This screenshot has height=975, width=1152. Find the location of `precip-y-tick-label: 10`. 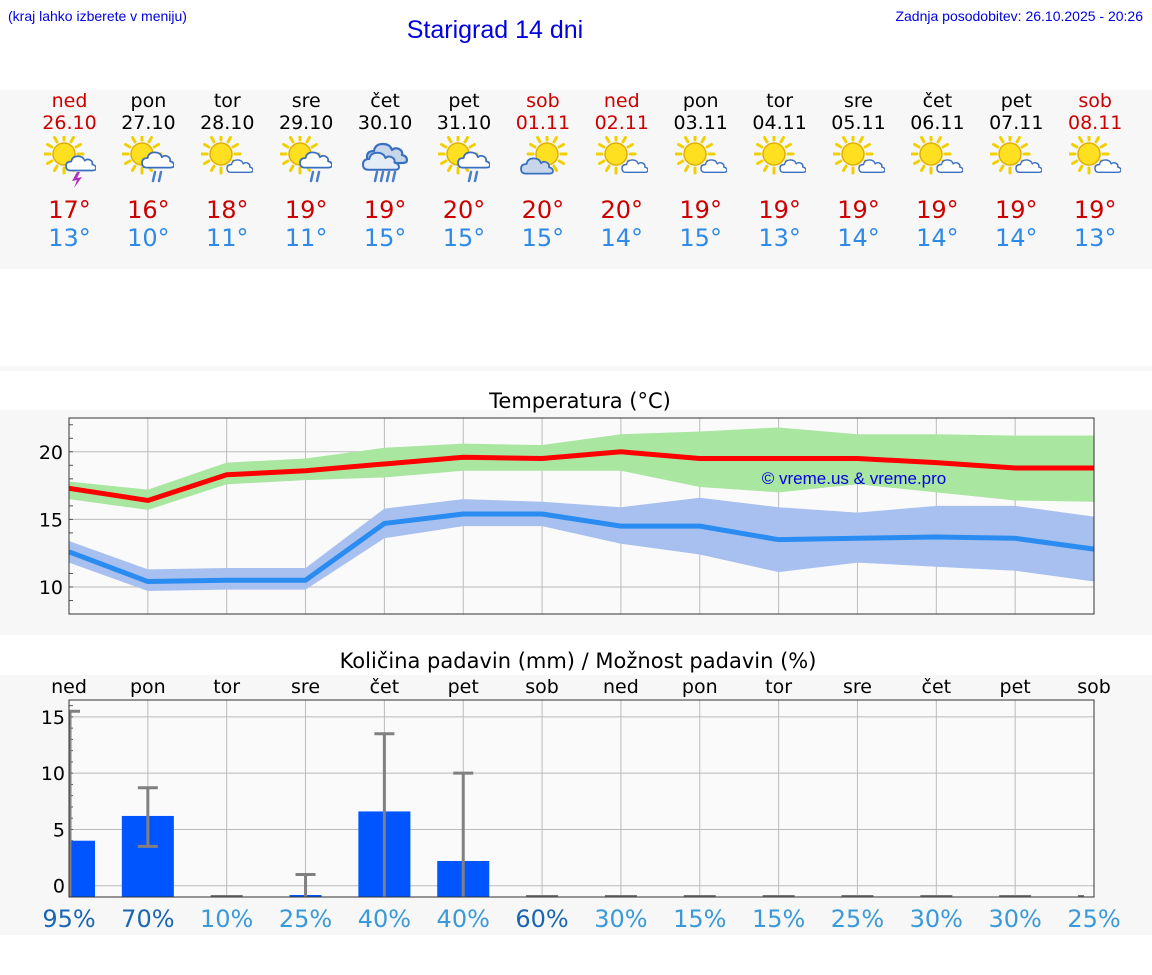

precip-y-tick-label: 10 is located at coordinates (53, 774).